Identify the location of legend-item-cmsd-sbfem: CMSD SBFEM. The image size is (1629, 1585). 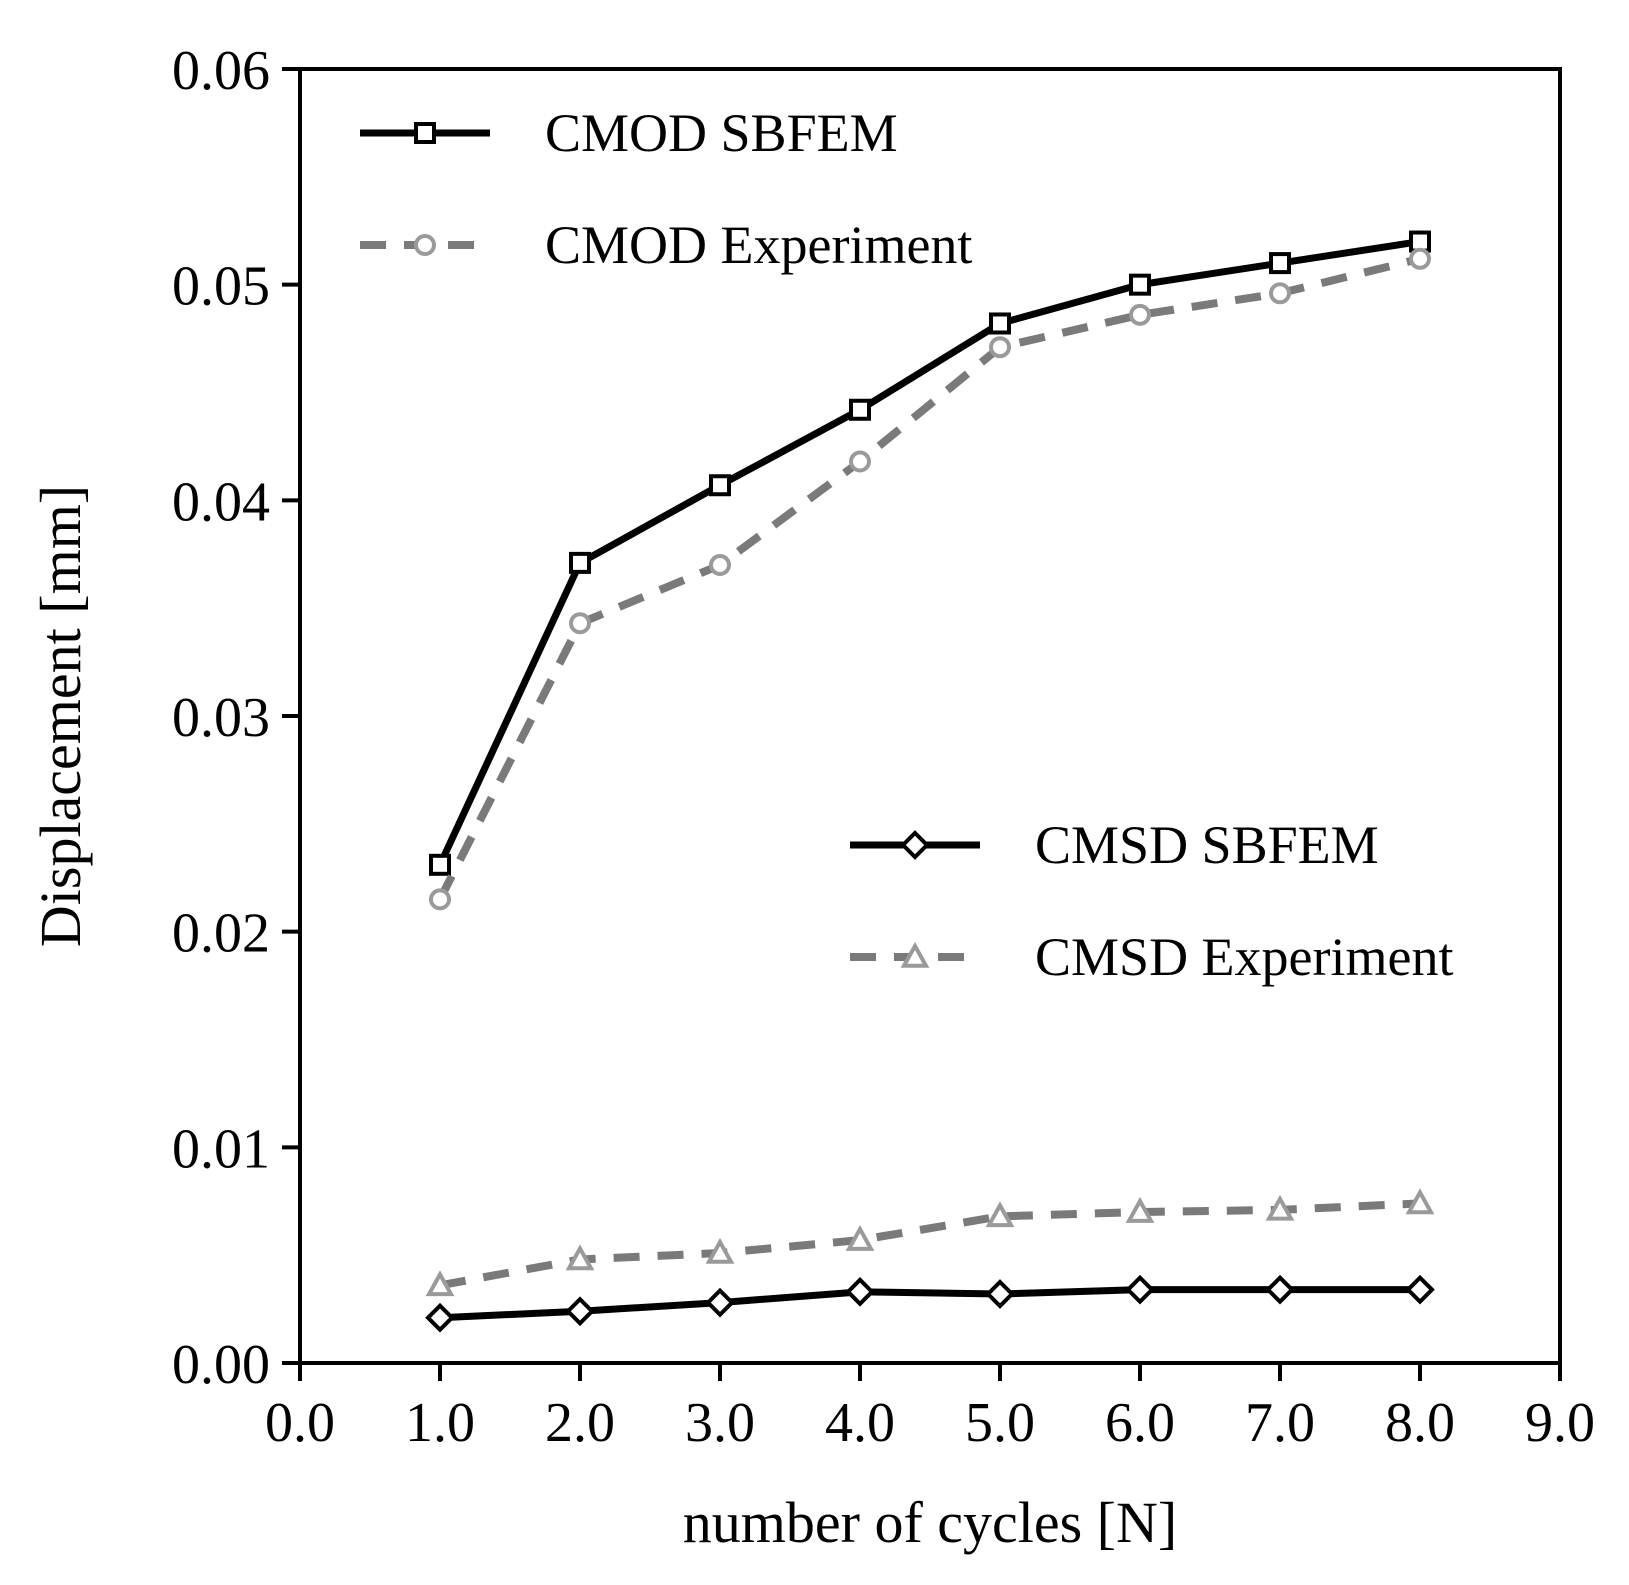
(1114, 845).